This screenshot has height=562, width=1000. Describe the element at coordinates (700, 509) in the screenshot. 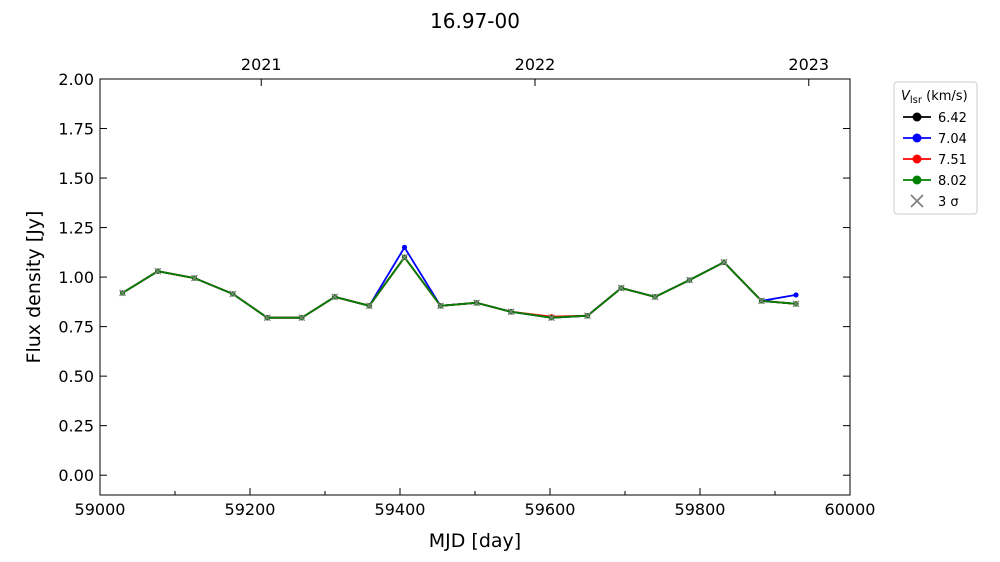

I see `x-tick-label: 59800` at that location.